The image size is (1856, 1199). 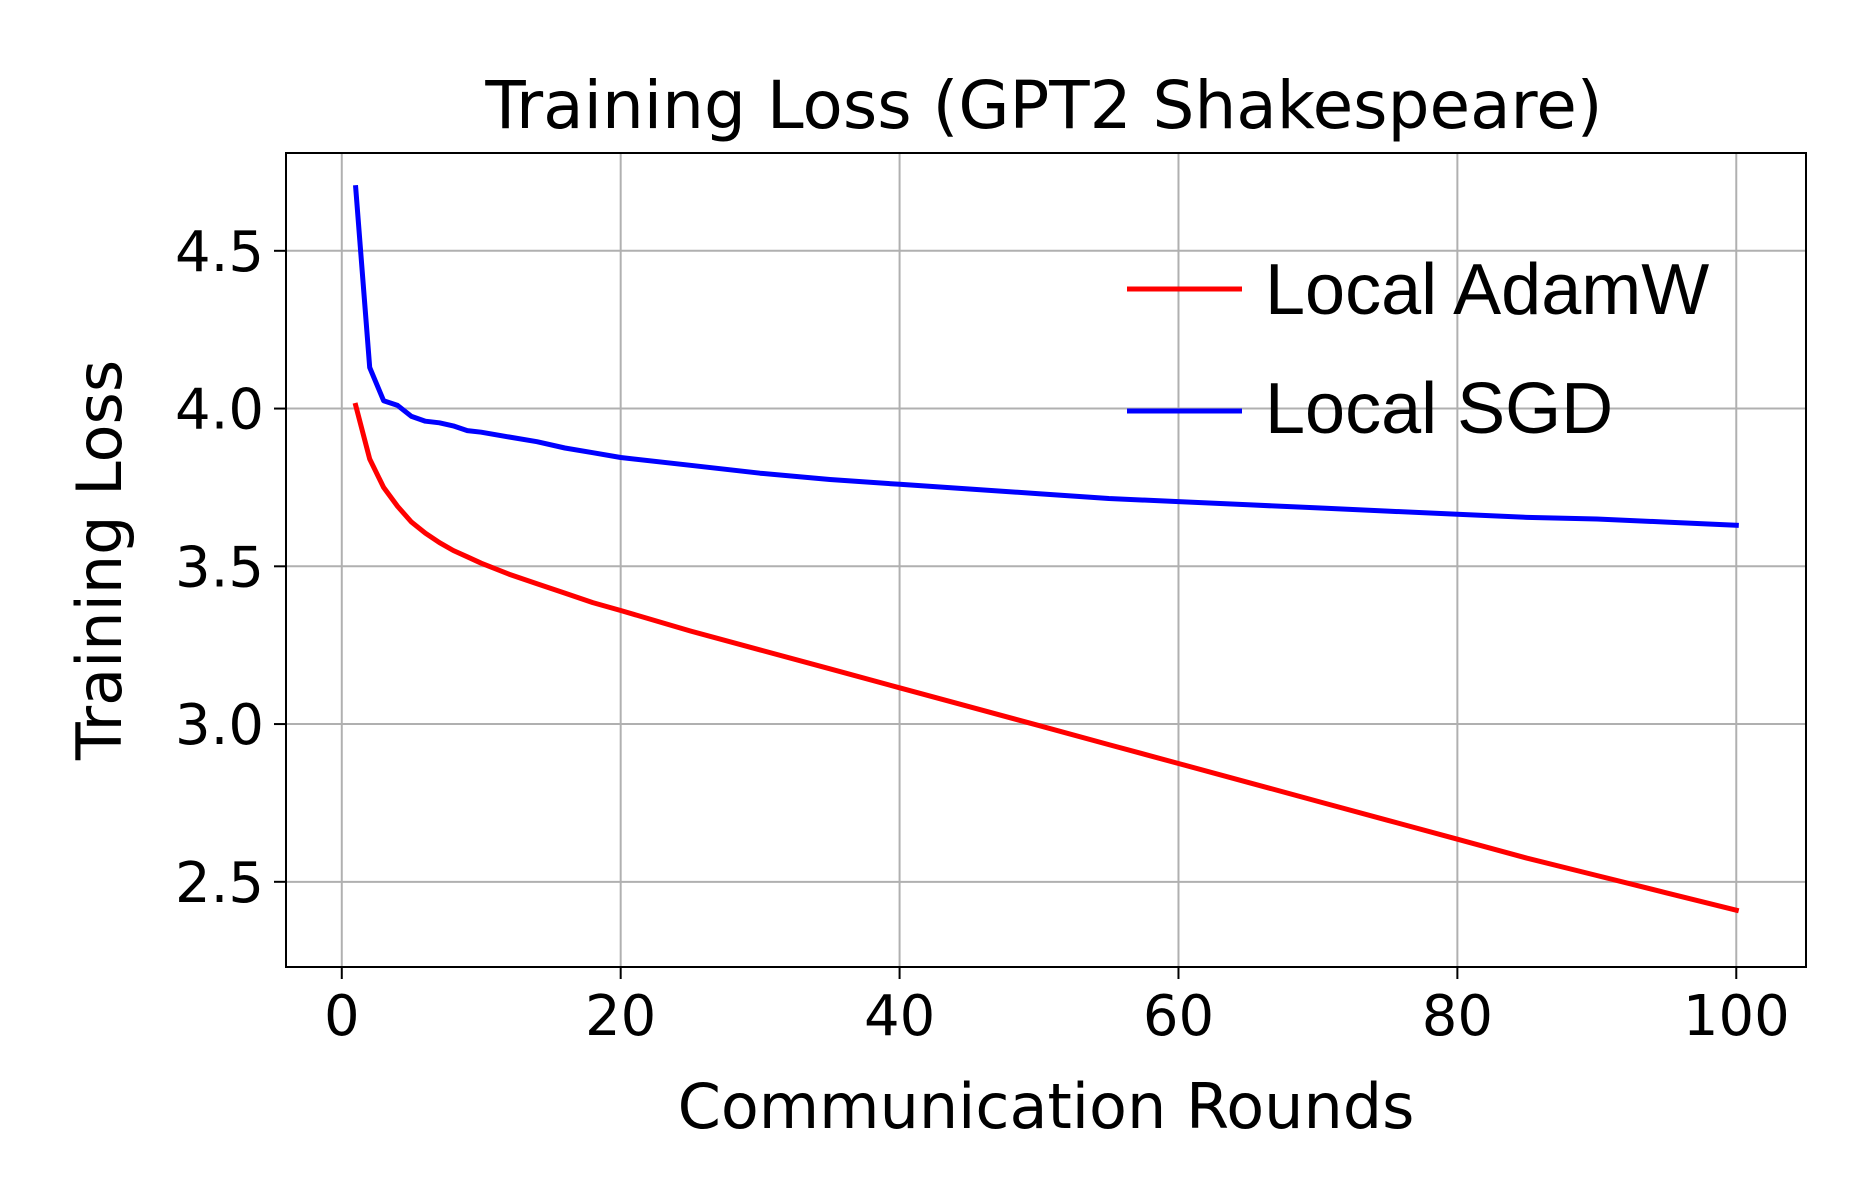 What do you see at coordinates (1487, 290) in the screenshot?
I see `legend-label-local-adamw: Local AdamW` at bounding box center [1487, 290].